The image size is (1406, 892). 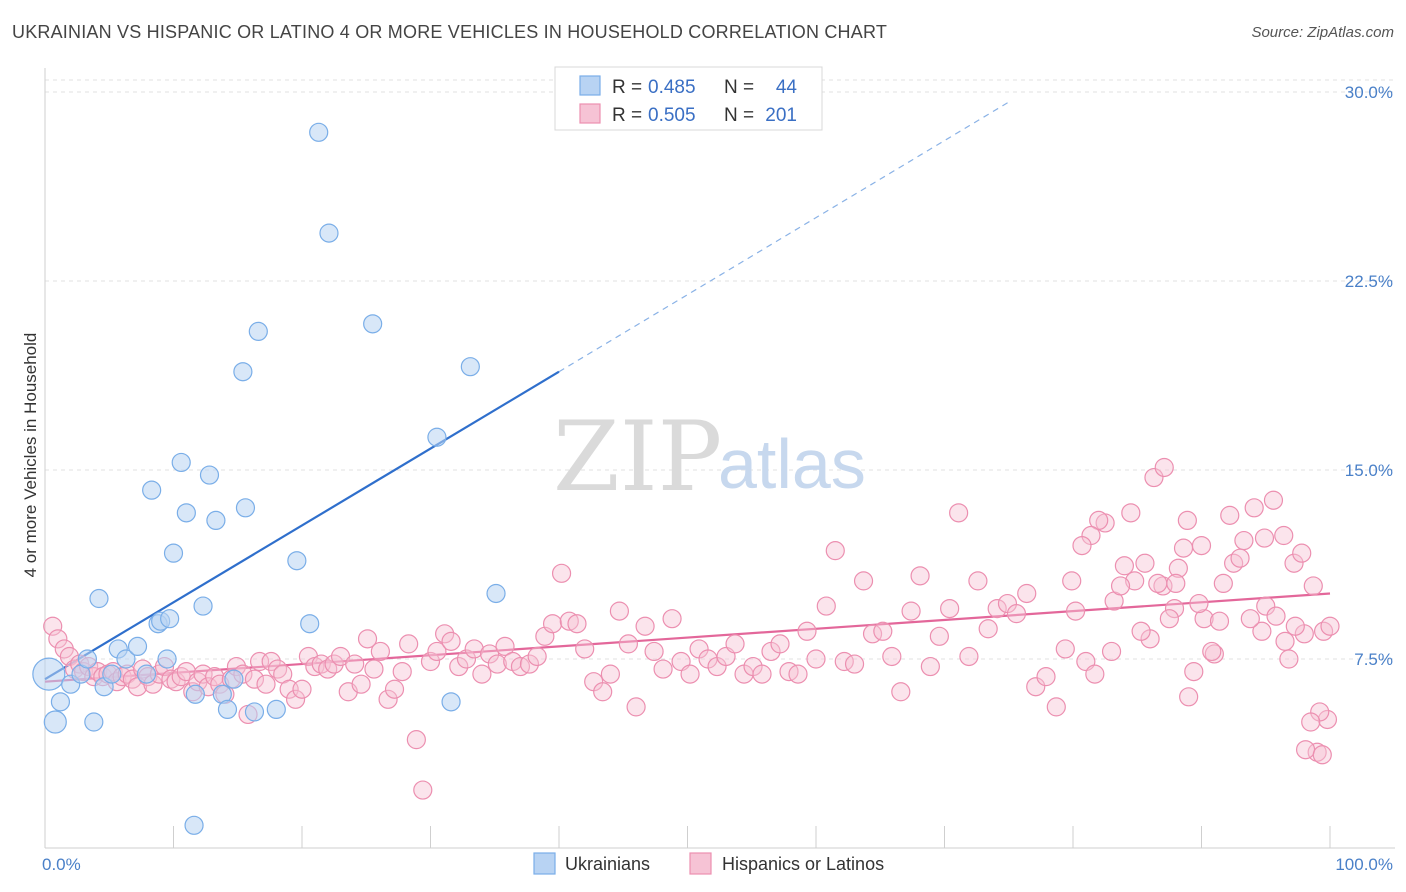 I want to click on legend-n-value-1: 44, so click(x=787, y=87).